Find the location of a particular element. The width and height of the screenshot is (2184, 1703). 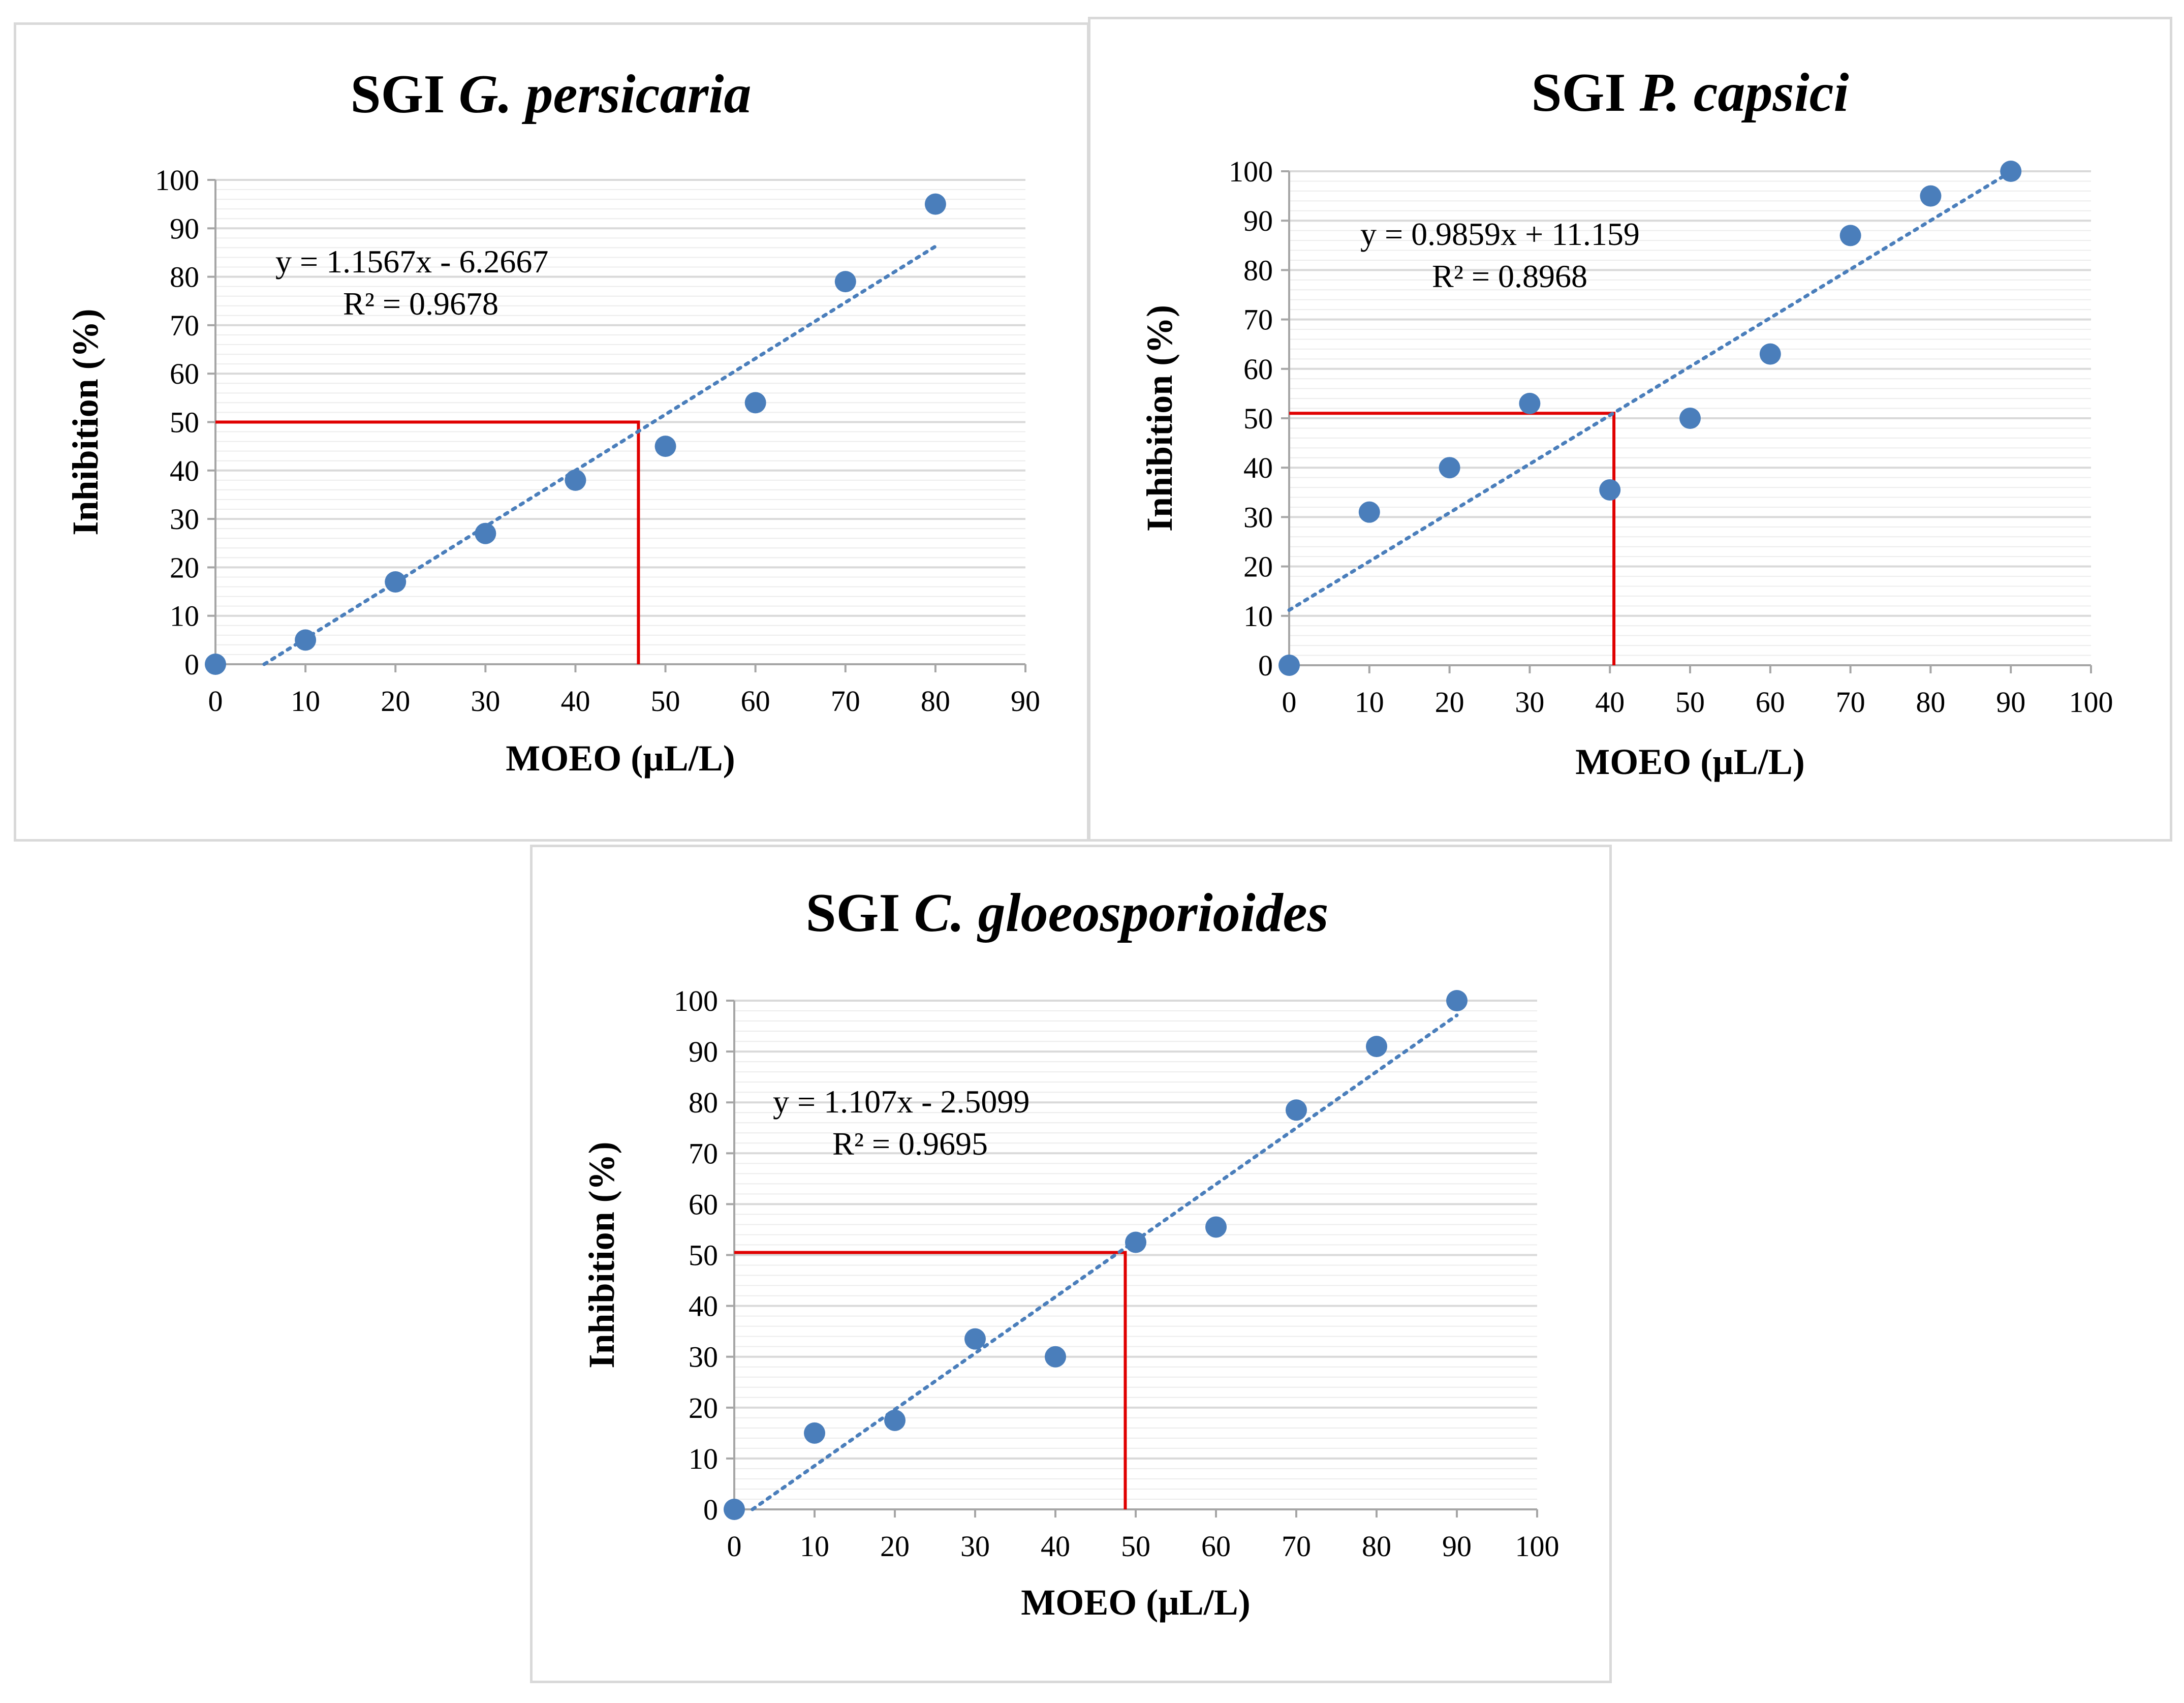

trend-equation: y = 0.9859x + 11.159 is located at coordinates (1500, 234).